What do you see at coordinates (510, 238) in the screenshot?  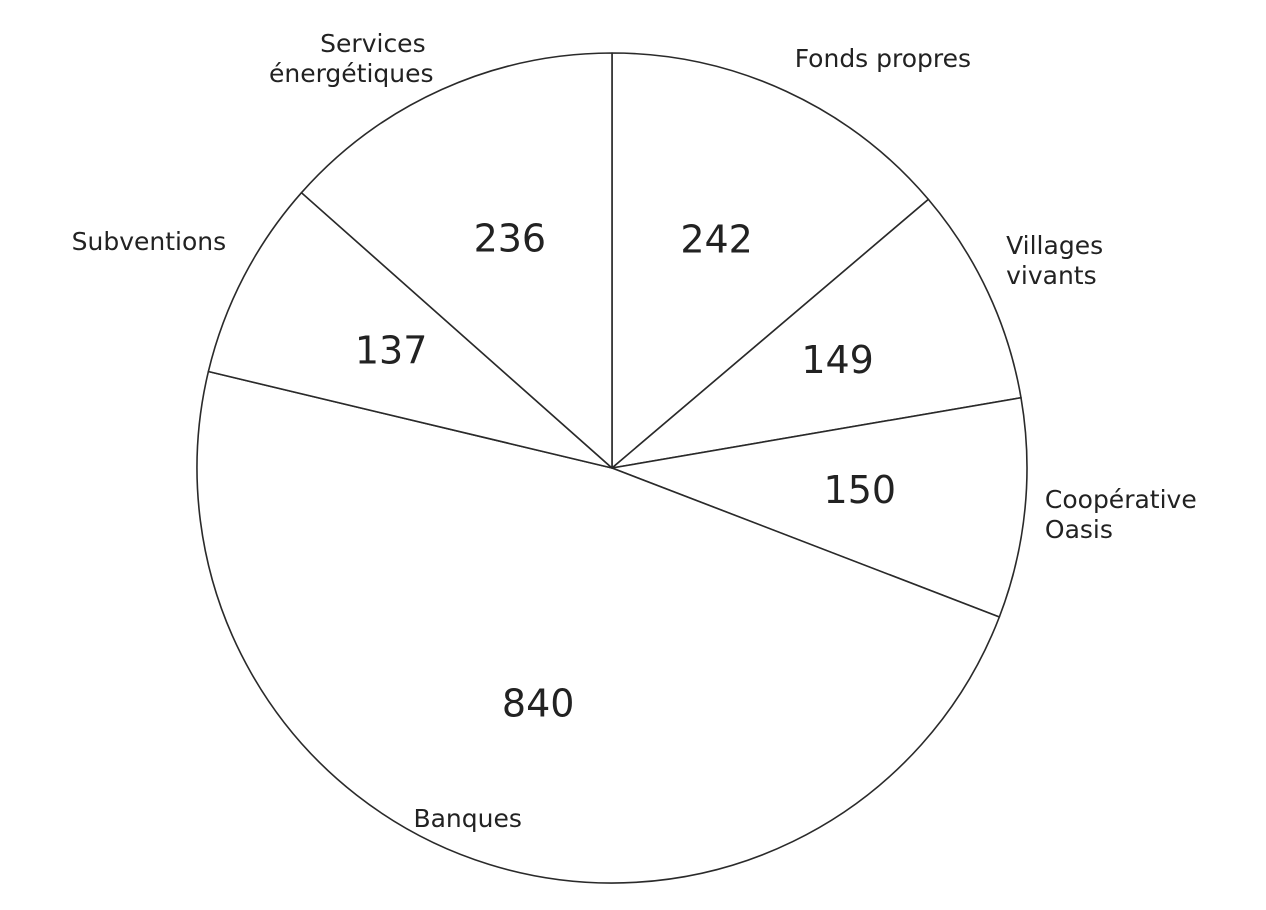 I see `value-label: 236` at bounding box center [510, 238].